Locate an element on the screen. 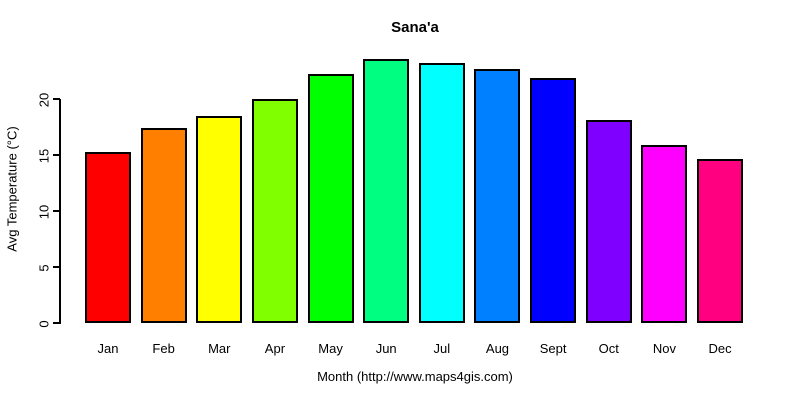  x-axis-title: Month (http://www.maps4gis.com) is located at coordinates (415, 376).